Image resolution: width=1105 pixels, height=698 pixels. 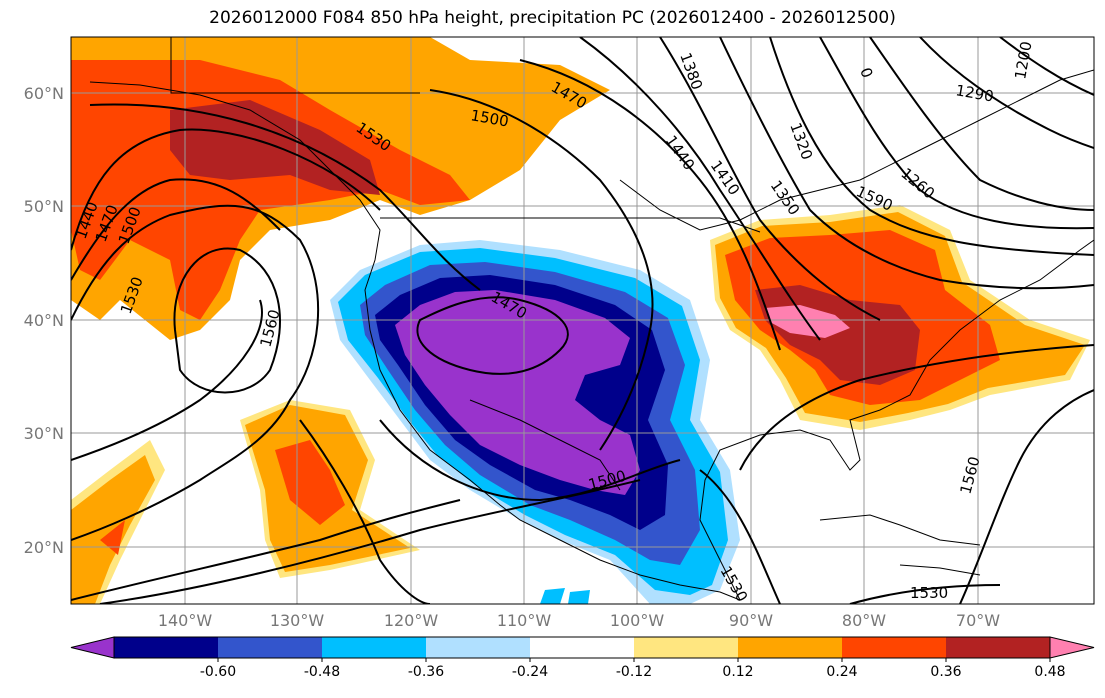 I want to click on lat-label: 30°N, so click(x=44, y=433).